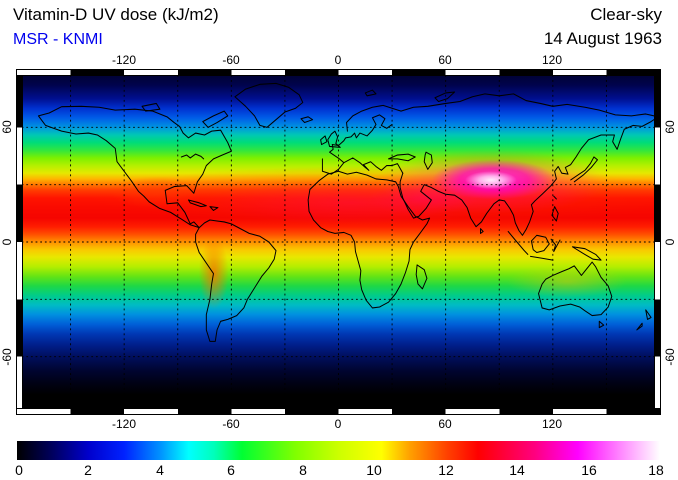 This screenshot has width=678, height=480. Describe the element at coordinates (602, 38) in the screenshot. I see `date-label: 14 August 1963` at that location.